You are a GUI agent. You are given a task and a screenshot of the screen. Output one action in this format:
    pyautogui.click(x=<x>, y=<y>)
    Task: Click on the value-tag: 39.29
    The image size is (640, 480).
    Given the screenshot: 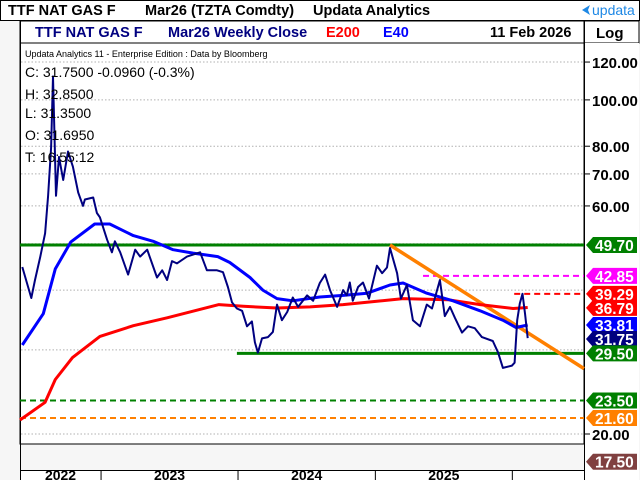 What is the action you would take?
    pyautogui.click(x=611, y=294)
    